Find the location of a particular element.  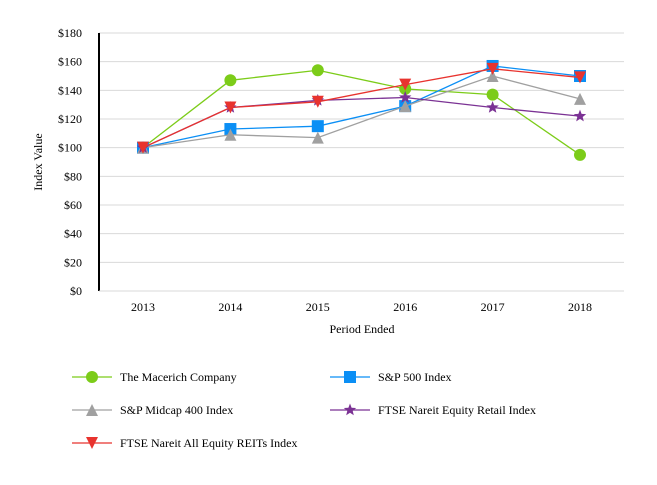

legend-item: FTSE Nareit All Equity REITs Index is located at coordinates (184, 443).